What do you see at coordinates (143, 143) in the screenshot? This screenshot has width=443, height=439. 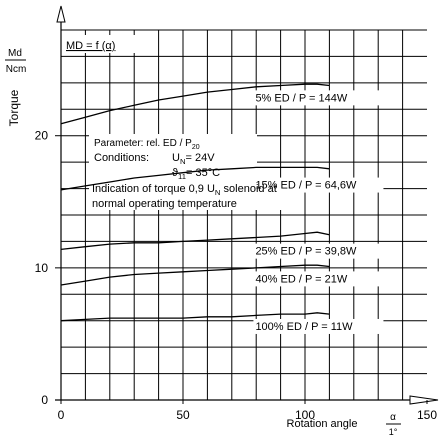 I see `parameter-text: Parameter: rel. ED / P` at bounding box center [143, 143].